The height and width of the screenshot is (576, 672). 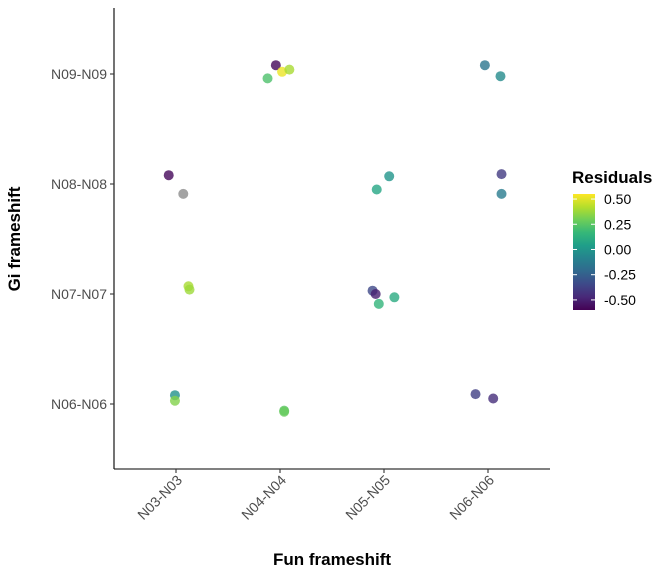 What do you see at coordinates (159, 497) in the screenshot?
I see `x-tick-label: N03-N03` at bounding box center [159, 497].